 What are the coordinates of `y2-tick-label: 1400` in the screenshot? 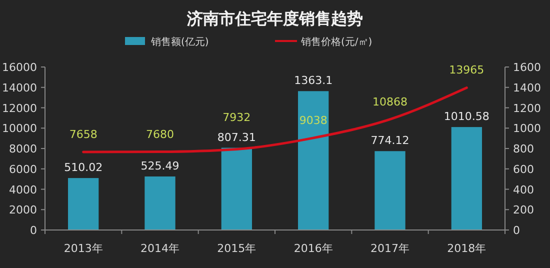 It's located at (527, 87).